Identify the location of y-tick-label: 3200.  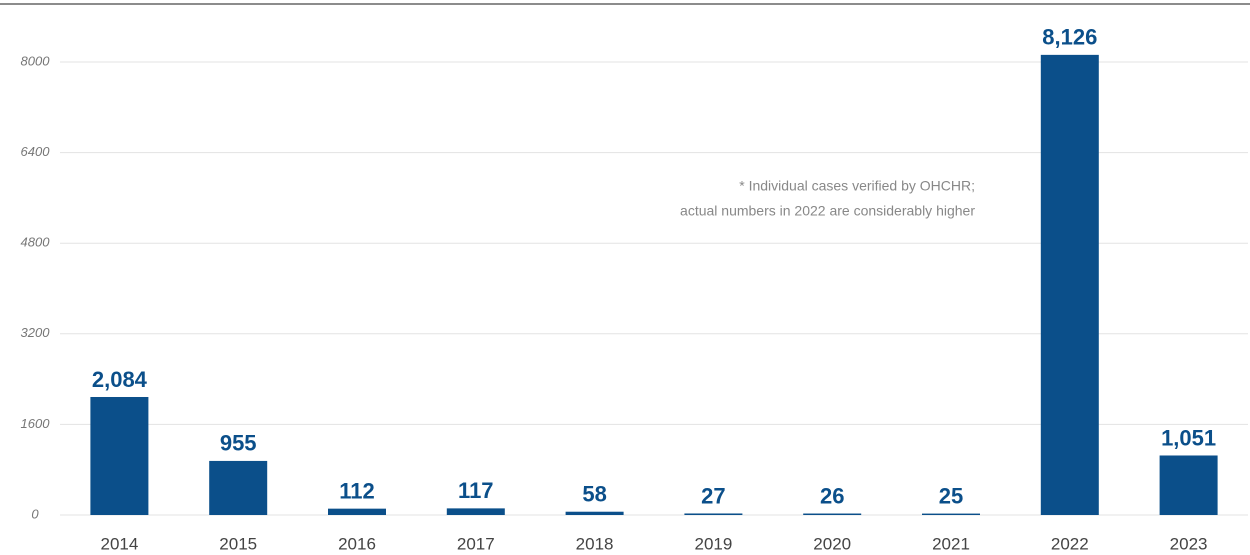
(36, 332).